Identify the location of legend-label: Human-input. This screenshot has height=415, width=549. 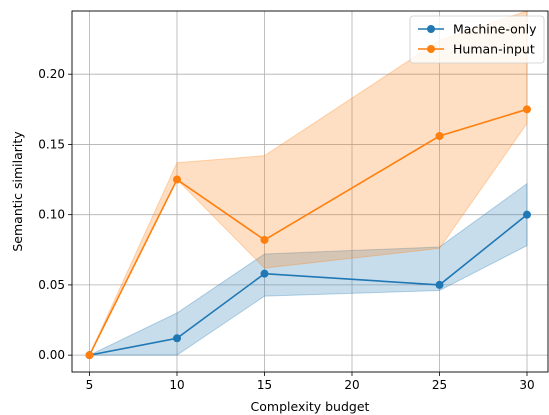
(494, 49).